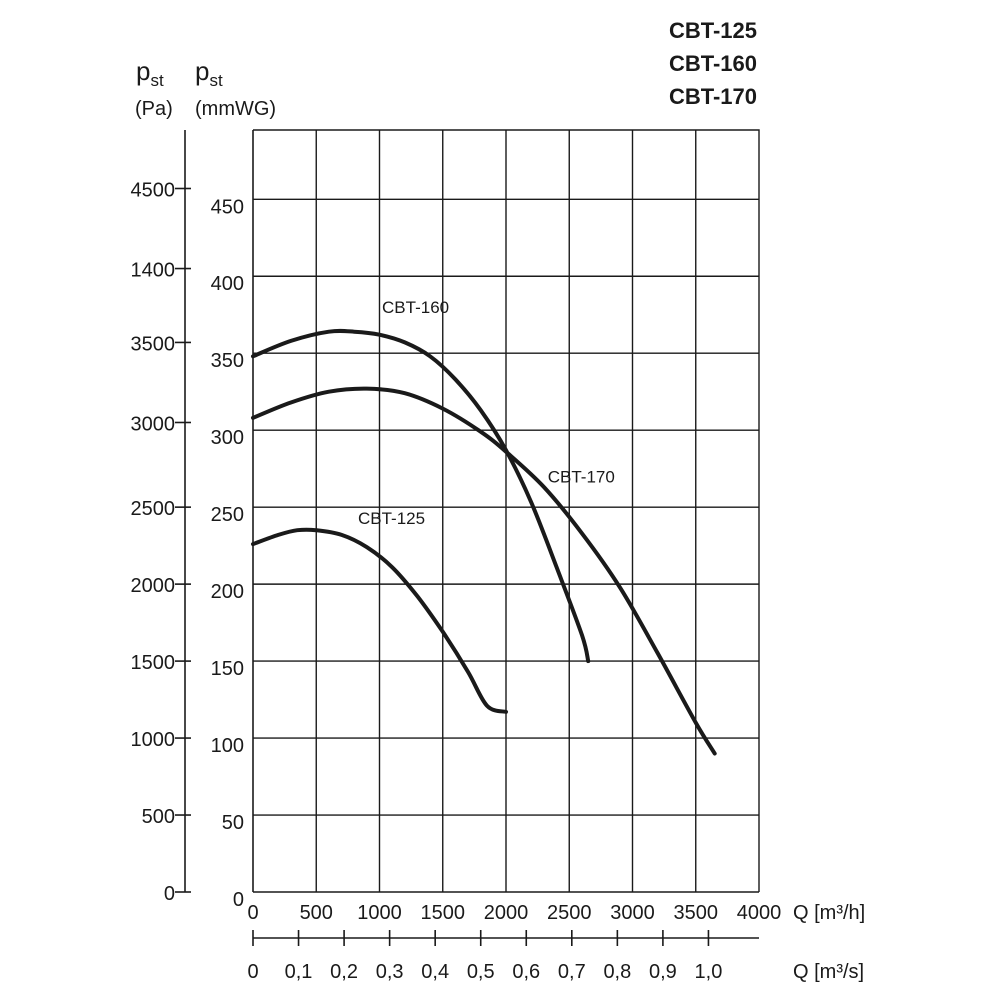  Describe the element at coordinates (153, 190) in the screenshot. I see `pa-tick-label-4500-9: 4500` at that location.